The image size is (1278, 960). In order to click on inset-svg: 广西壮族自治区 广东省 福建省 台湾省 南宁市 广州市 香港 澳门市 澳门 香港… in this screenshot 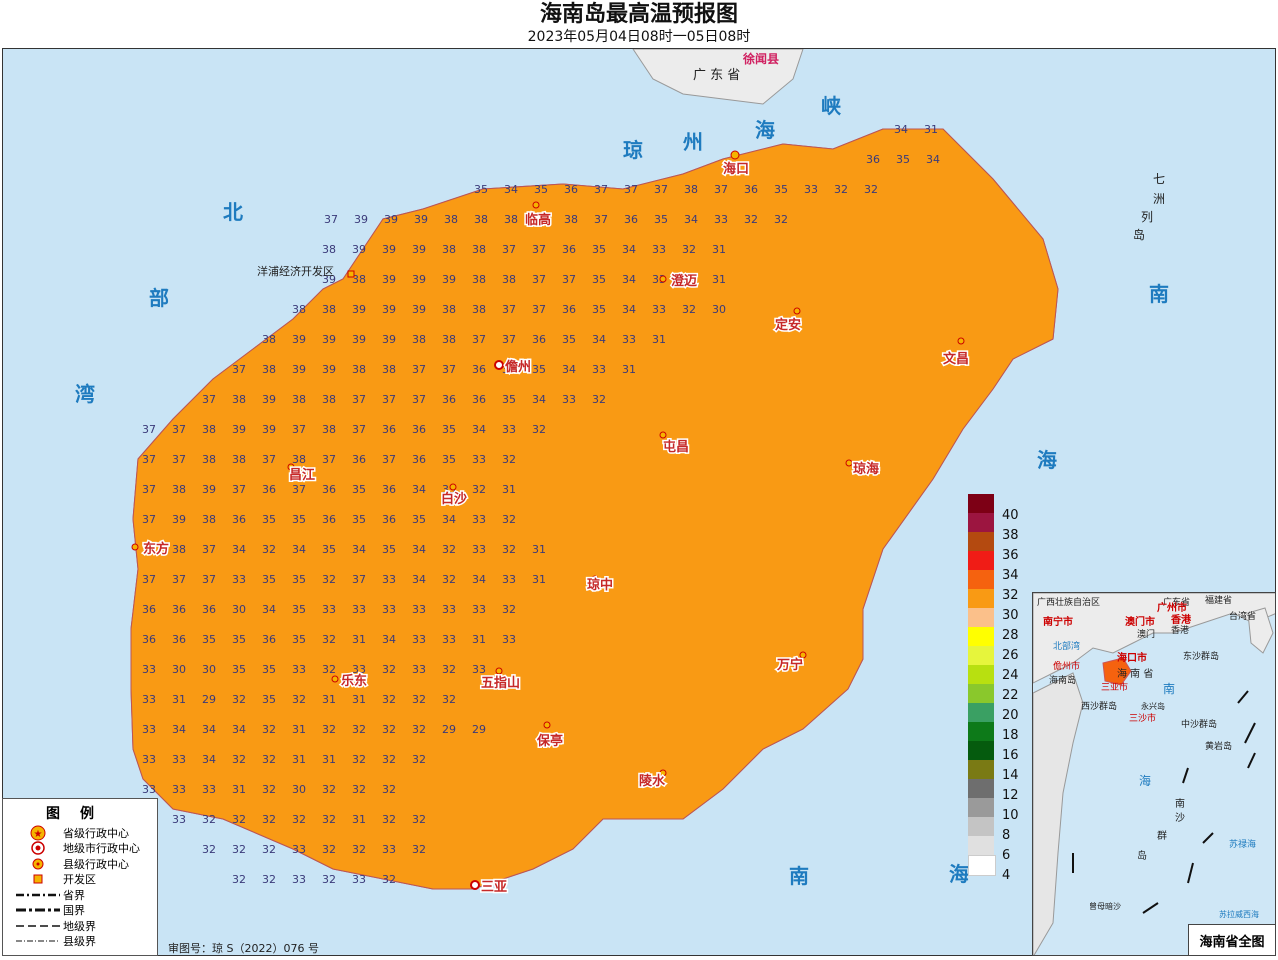, I will do `click(1154, 774)`.